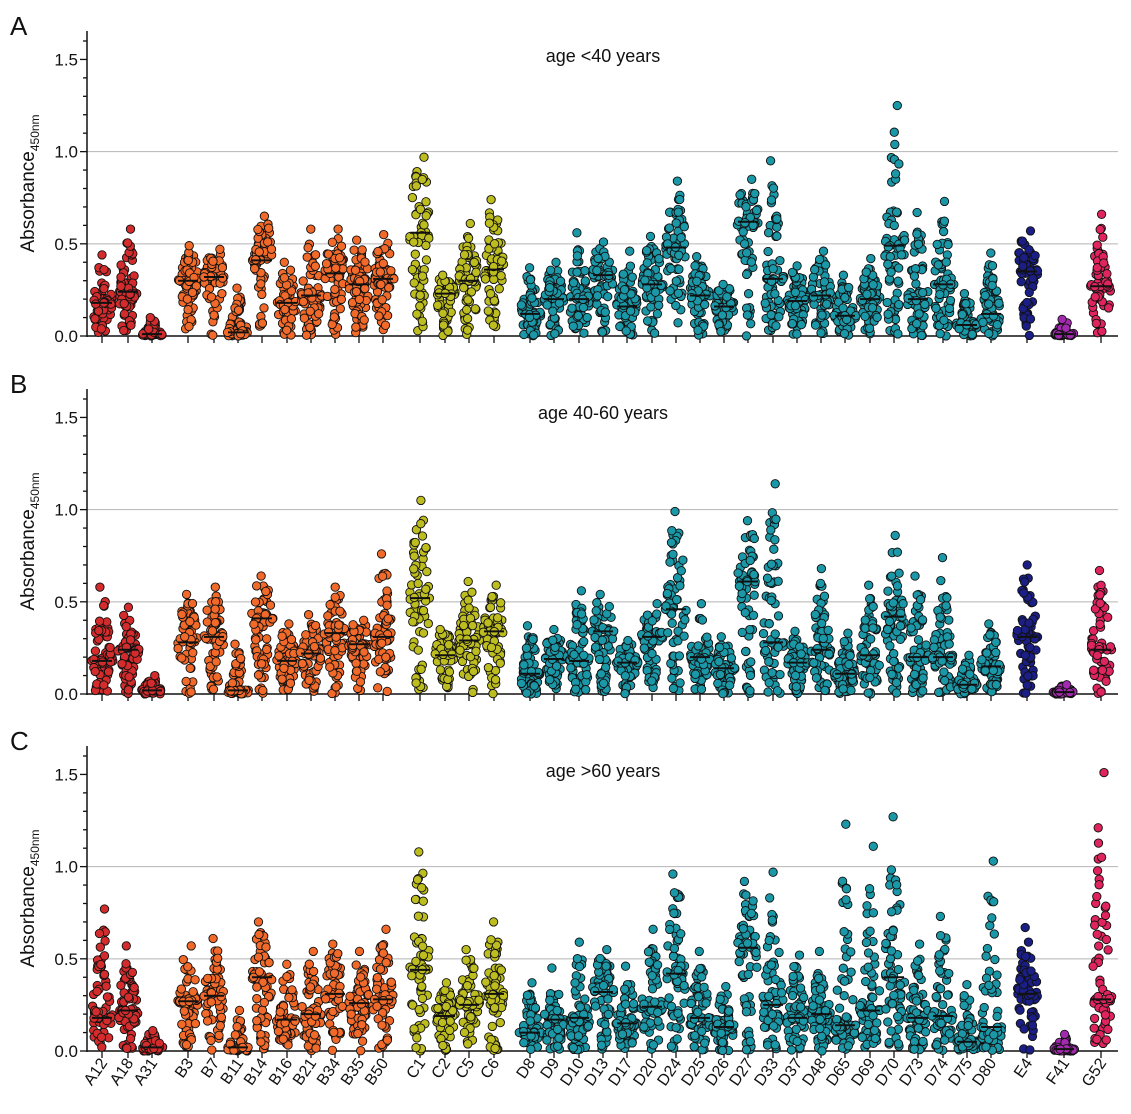 This screenshot has height=1114, width=1131. I want to click on y-tick-label: 0.5, so click(66, 602).